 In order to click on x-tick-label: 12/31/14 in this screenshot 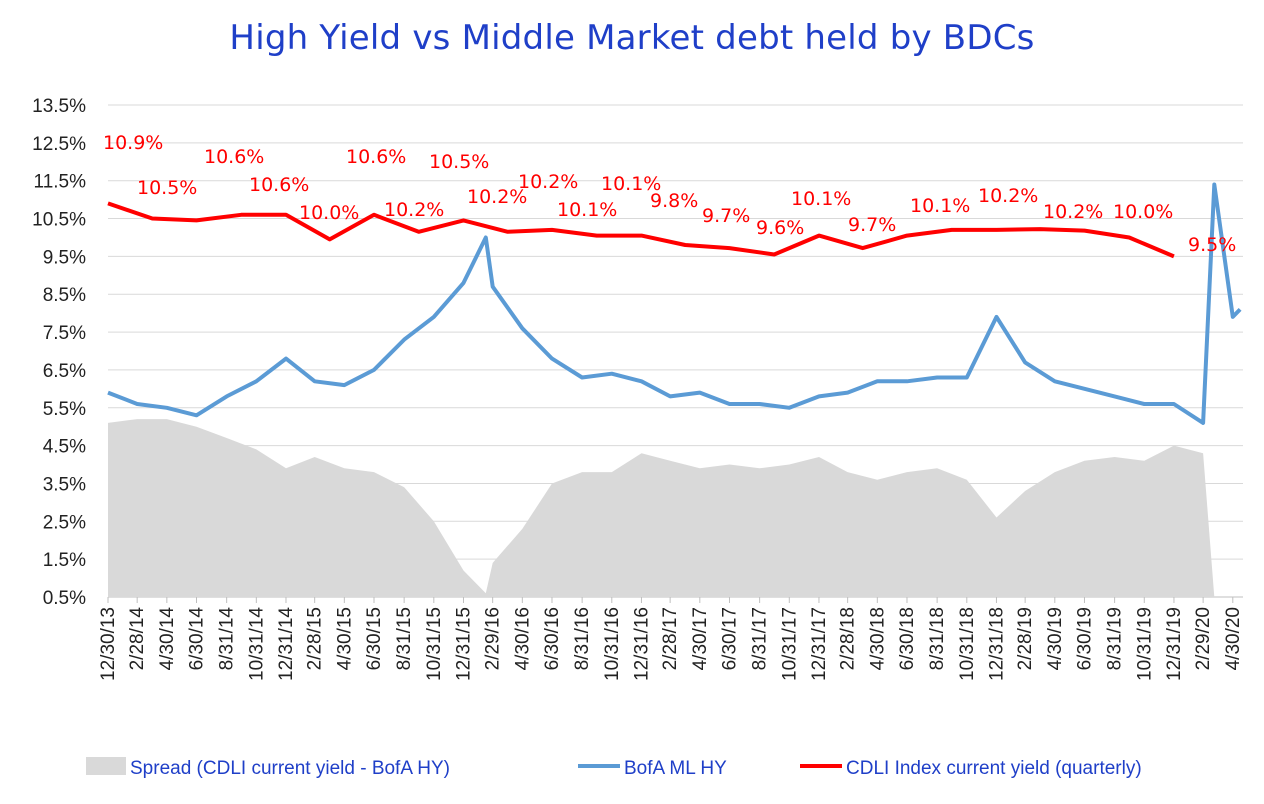, I will do `click(286, 644)`.